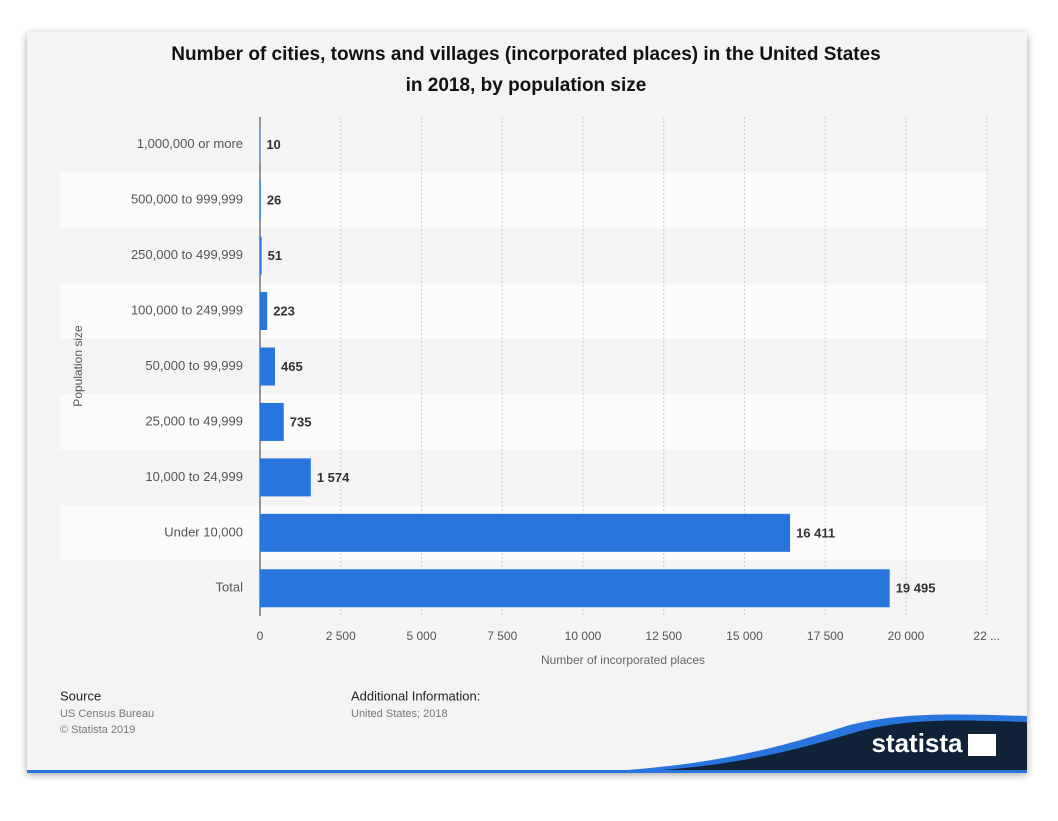 The width and height of the screenshot is (1058, 821). I want to click on y-axis-label: Population size, so click(78, 366).